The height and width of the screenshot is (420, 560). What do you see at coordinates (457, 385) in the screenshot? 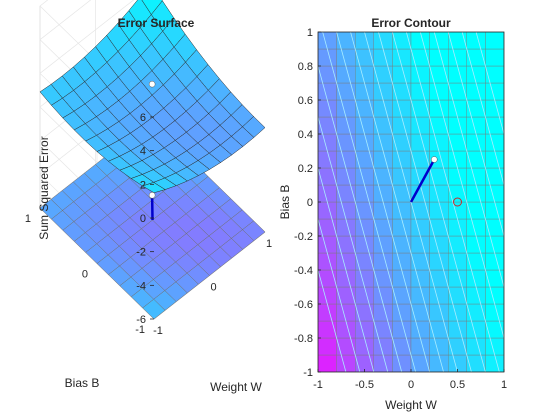
I see `contour-x-tick-label: 0.5` at bounding box center [457, 385].